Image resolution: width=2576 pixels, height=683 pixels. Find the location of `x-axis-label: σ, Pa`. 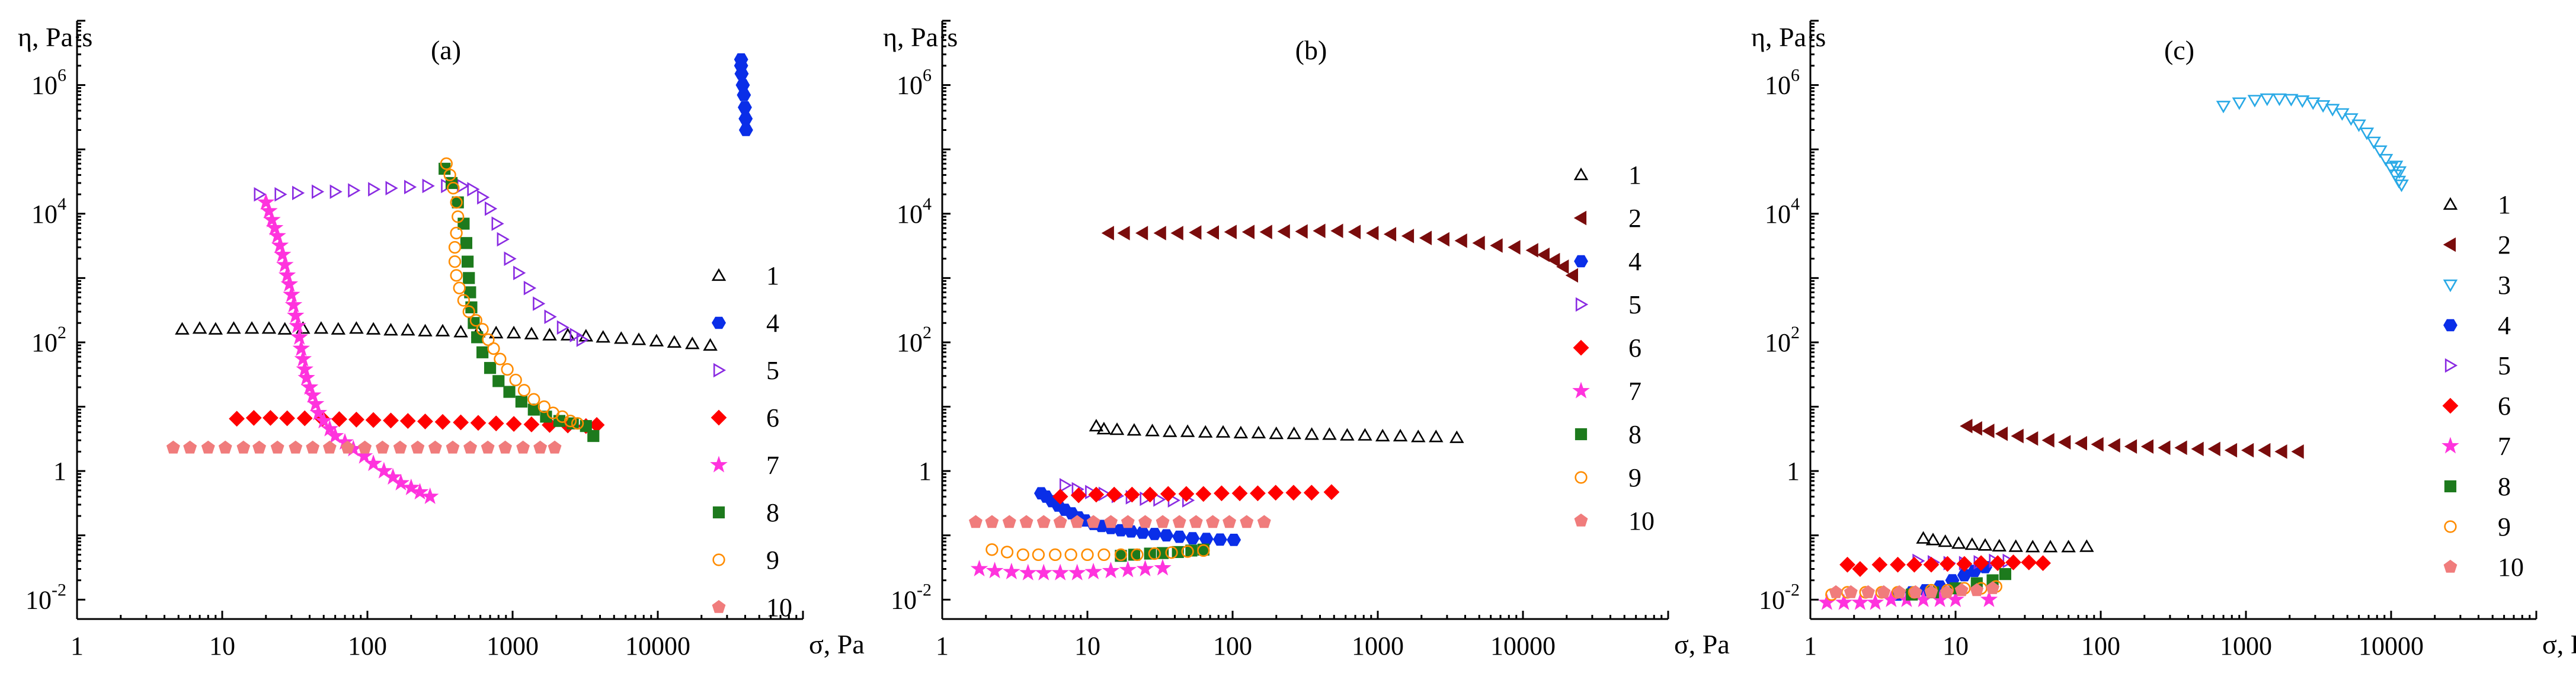

x-axis-label: σ, Pa is located at coordinates (837, 644).